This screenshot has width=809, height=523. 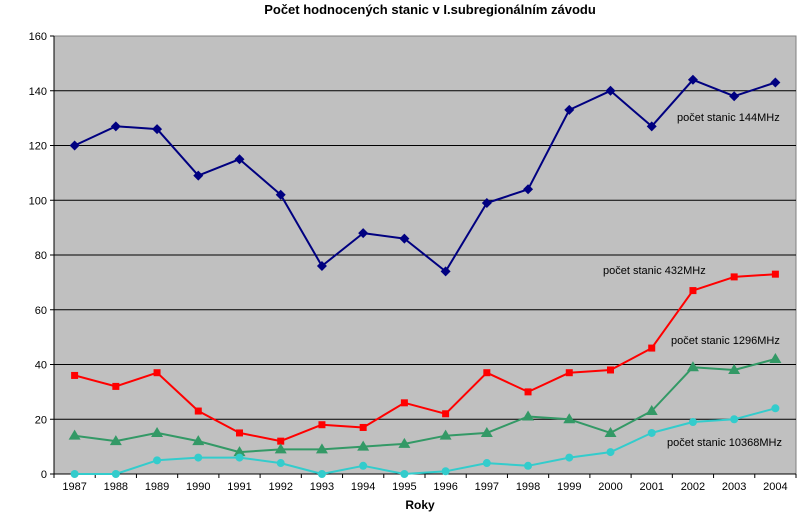 What do you see at coordinates (198, 487) in the screenshot?
I see `x-tick-label: 1990` at bounding box center [198, 487].